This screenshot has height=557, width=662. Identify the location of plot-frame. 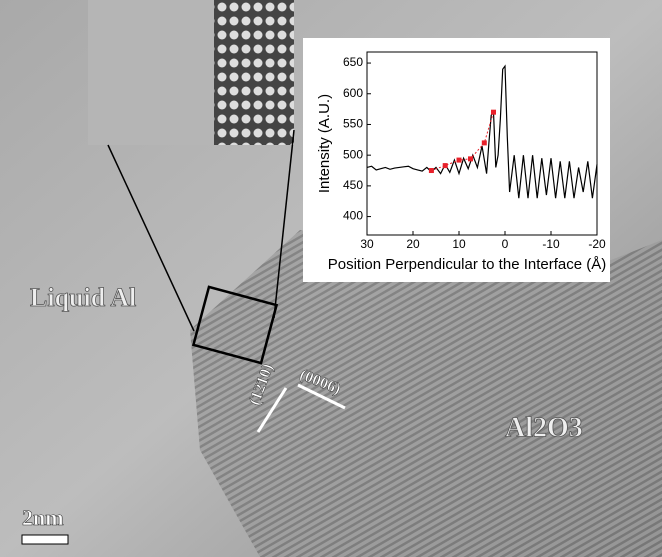
(482, 143).